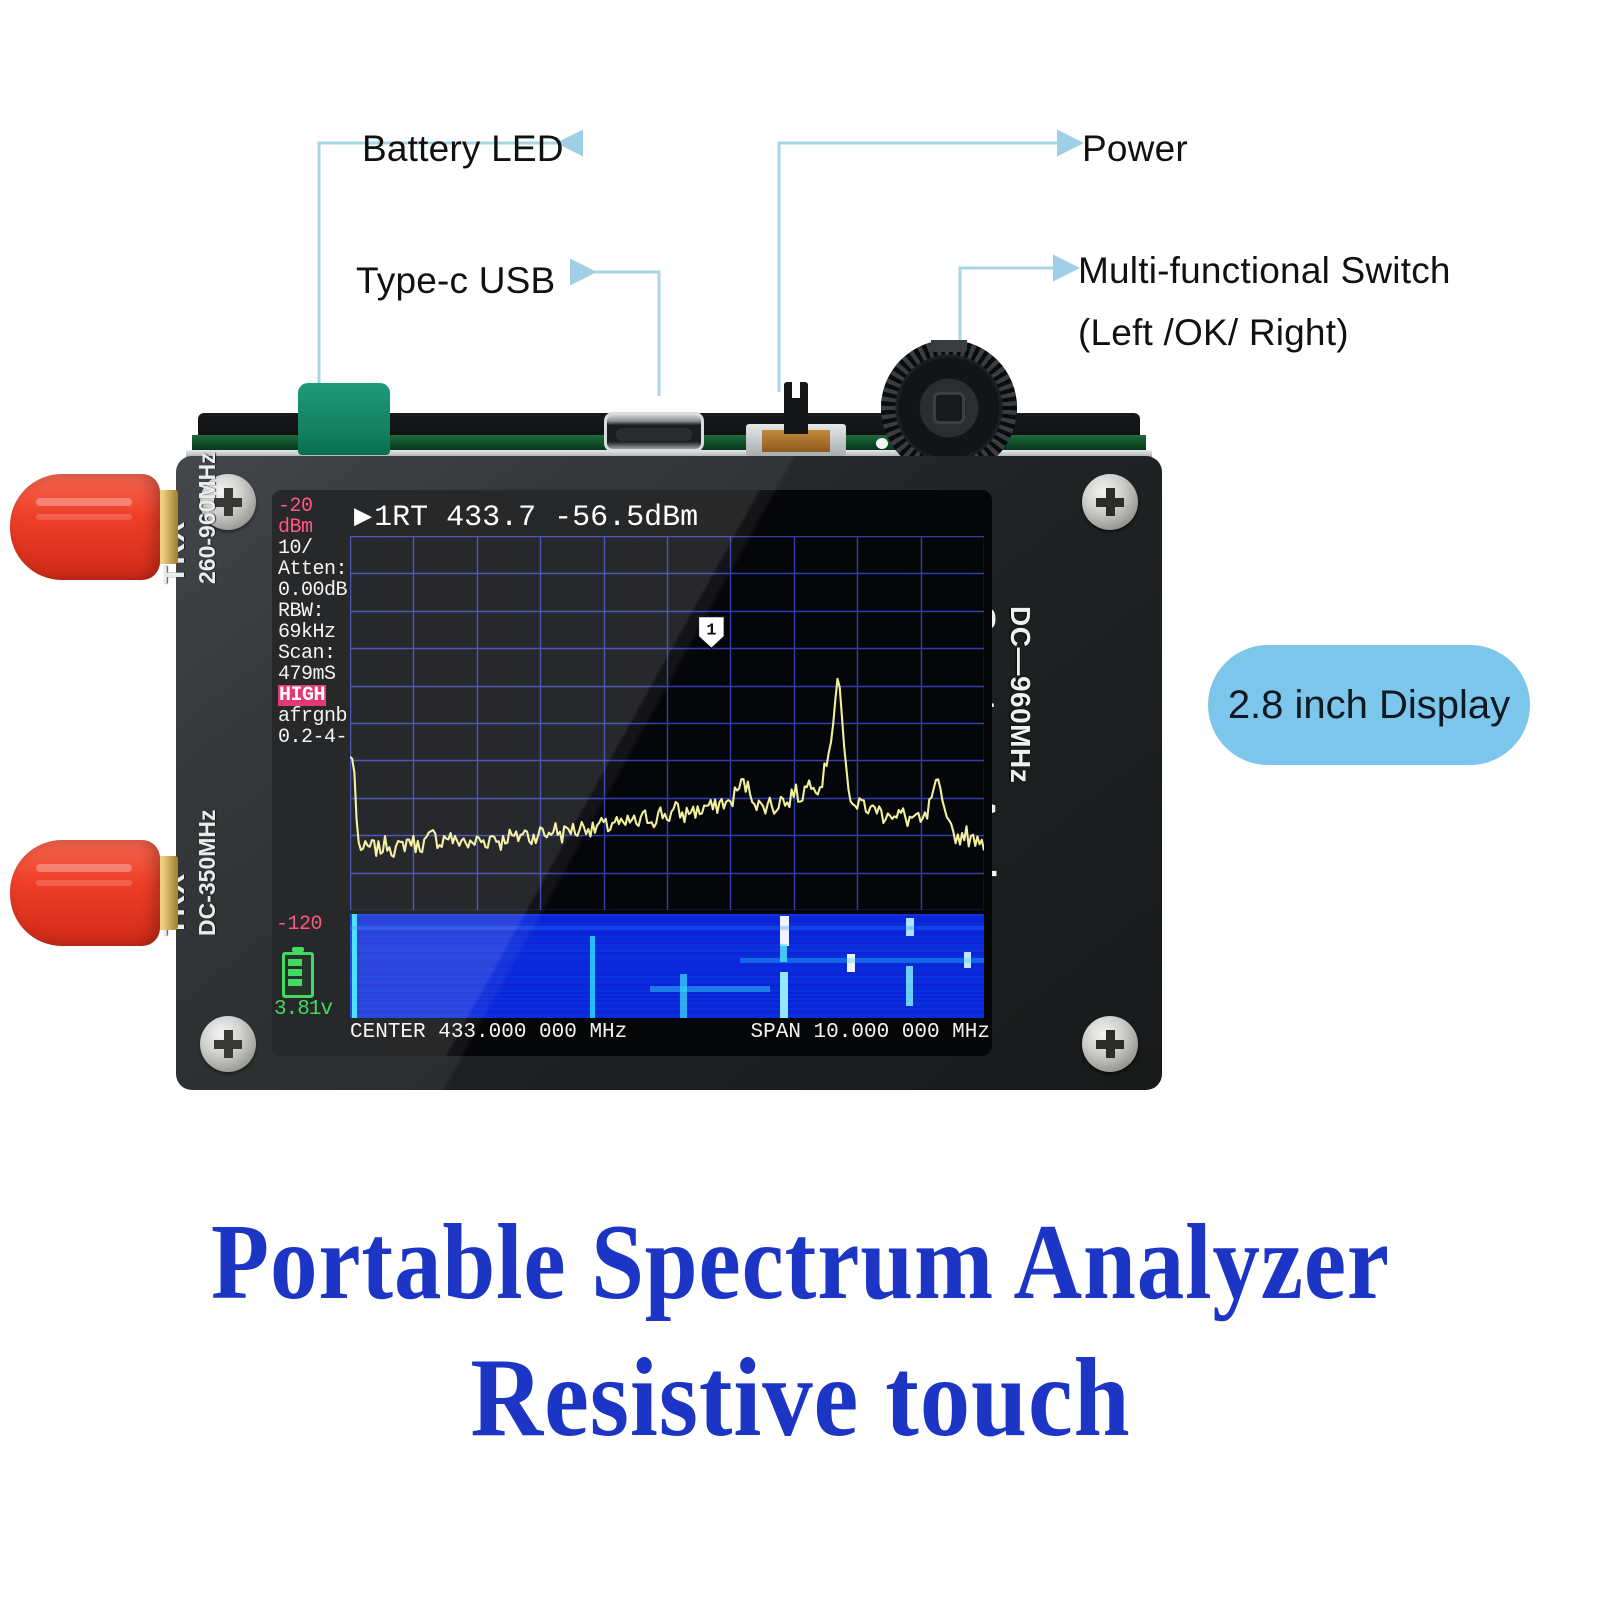 Image resolution: width=1601 pixels, height=1601 pixels. What do you see at coordinates (800, 1262) in the screenshot?
I see `headline-line-1: Portable Spectrum Analyzer` at bounding box center [800, 1262].